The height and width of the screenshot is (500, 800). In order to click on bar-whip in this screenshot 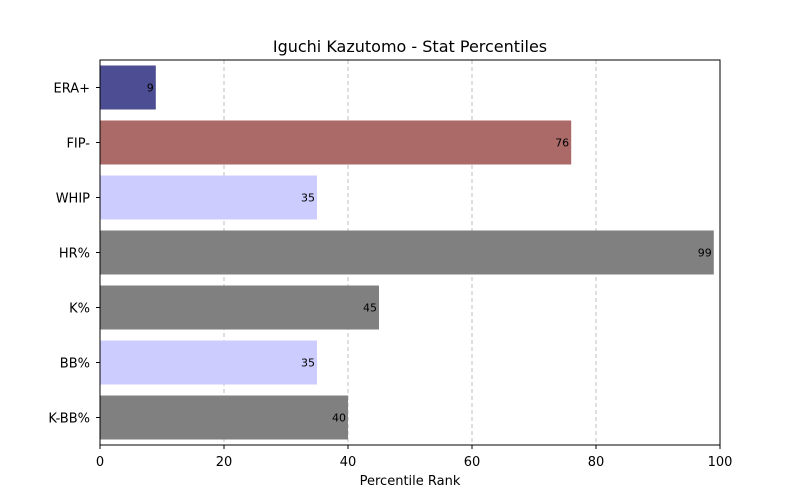, I will do `click(208, 197)`.